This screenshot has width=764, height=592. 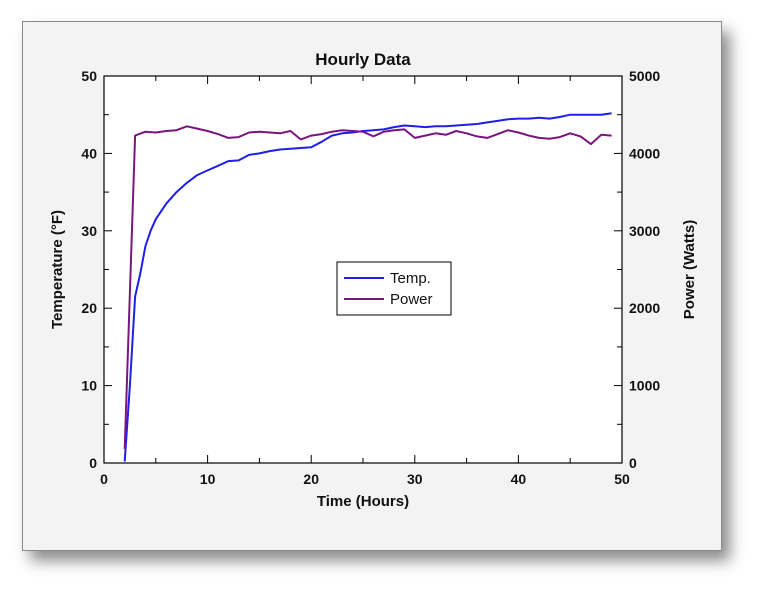 I want to click on x-tick-label: 40, so click(x=519, y=479).